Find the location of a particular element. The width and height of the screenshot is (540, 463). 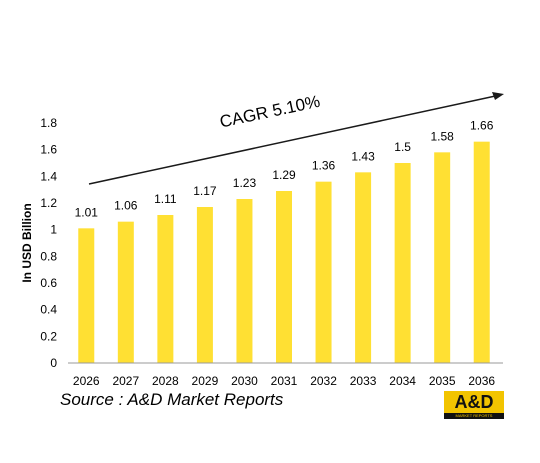

y-tick-label: 1.6 is located at coordinates (48, 150).